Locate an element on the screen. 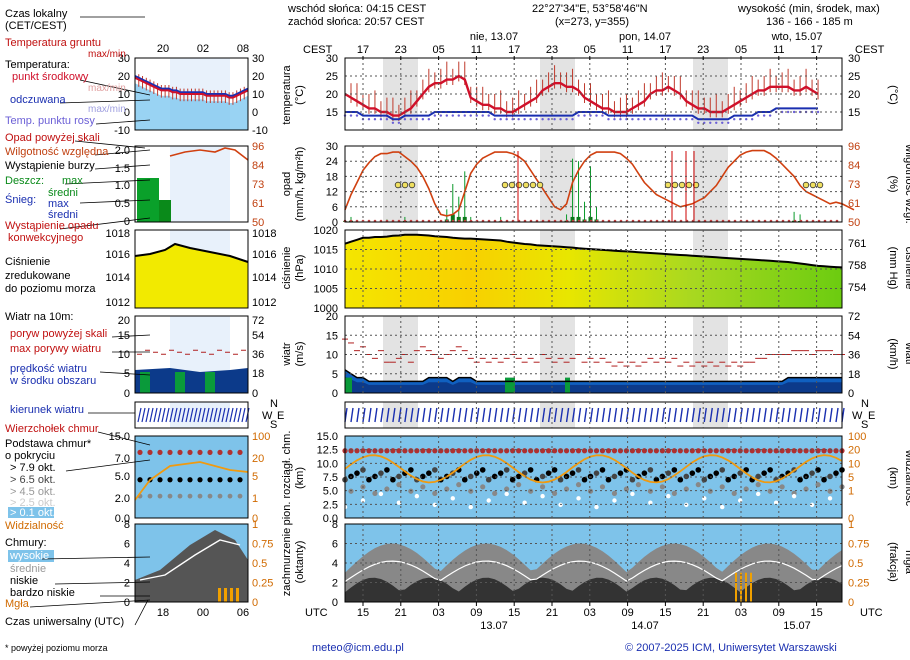 The width and height of the screenshot is (910, 660). legend-felt: odczuwana is located at coordinates (38, 100).